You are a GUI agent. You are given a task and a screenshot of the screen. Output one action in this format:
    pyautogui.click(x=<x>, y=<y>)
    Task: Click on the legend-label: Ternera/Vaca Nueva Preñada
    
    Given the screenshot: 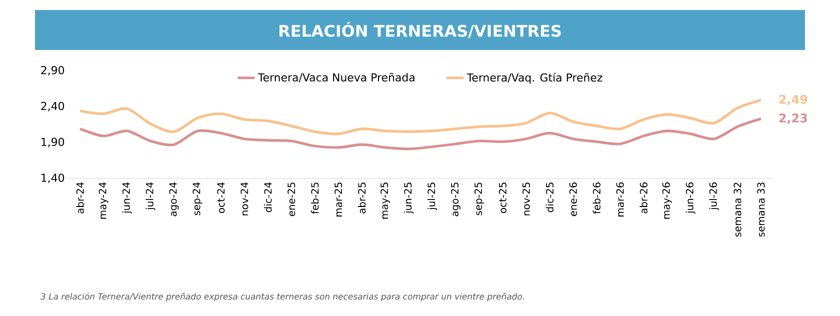 What is the action you would take?
    pyautogui.click(x=336, y=77)
    